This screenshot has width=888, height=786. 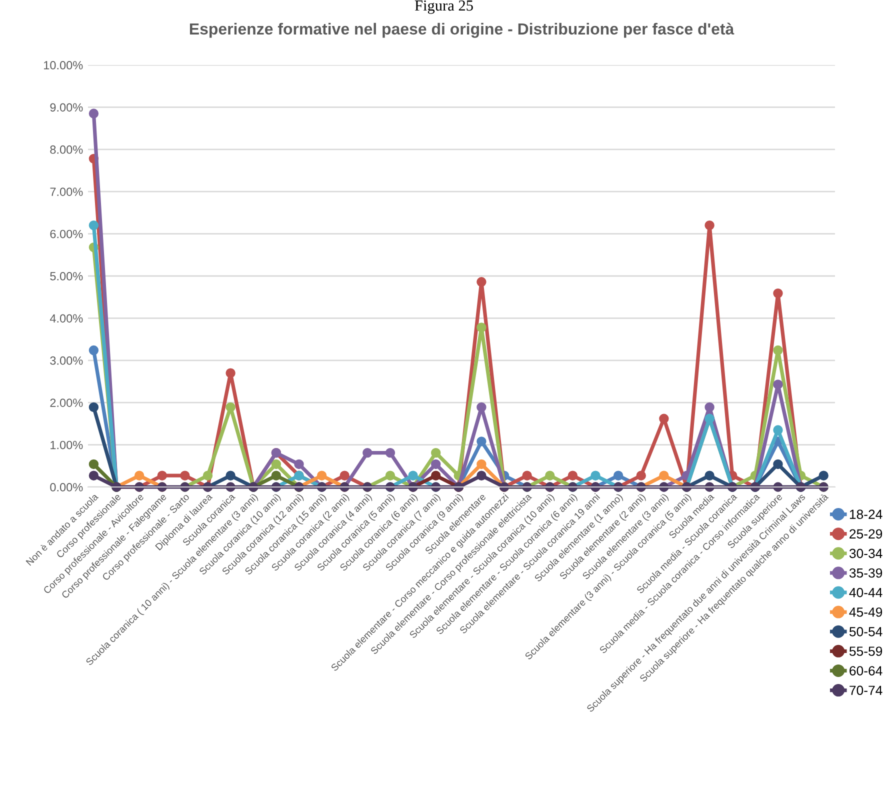 What do you see at coordinates (66, 234) in the screenshot?
I see `y-tick-label: 6.00%` at bounding box center [66, 234].